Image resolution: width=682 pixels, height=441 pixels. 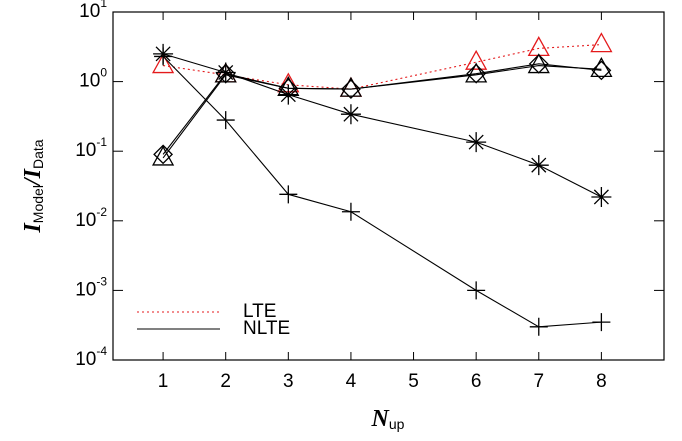 I want to click on x-tick-label: 8, so click(x=601, y=381).